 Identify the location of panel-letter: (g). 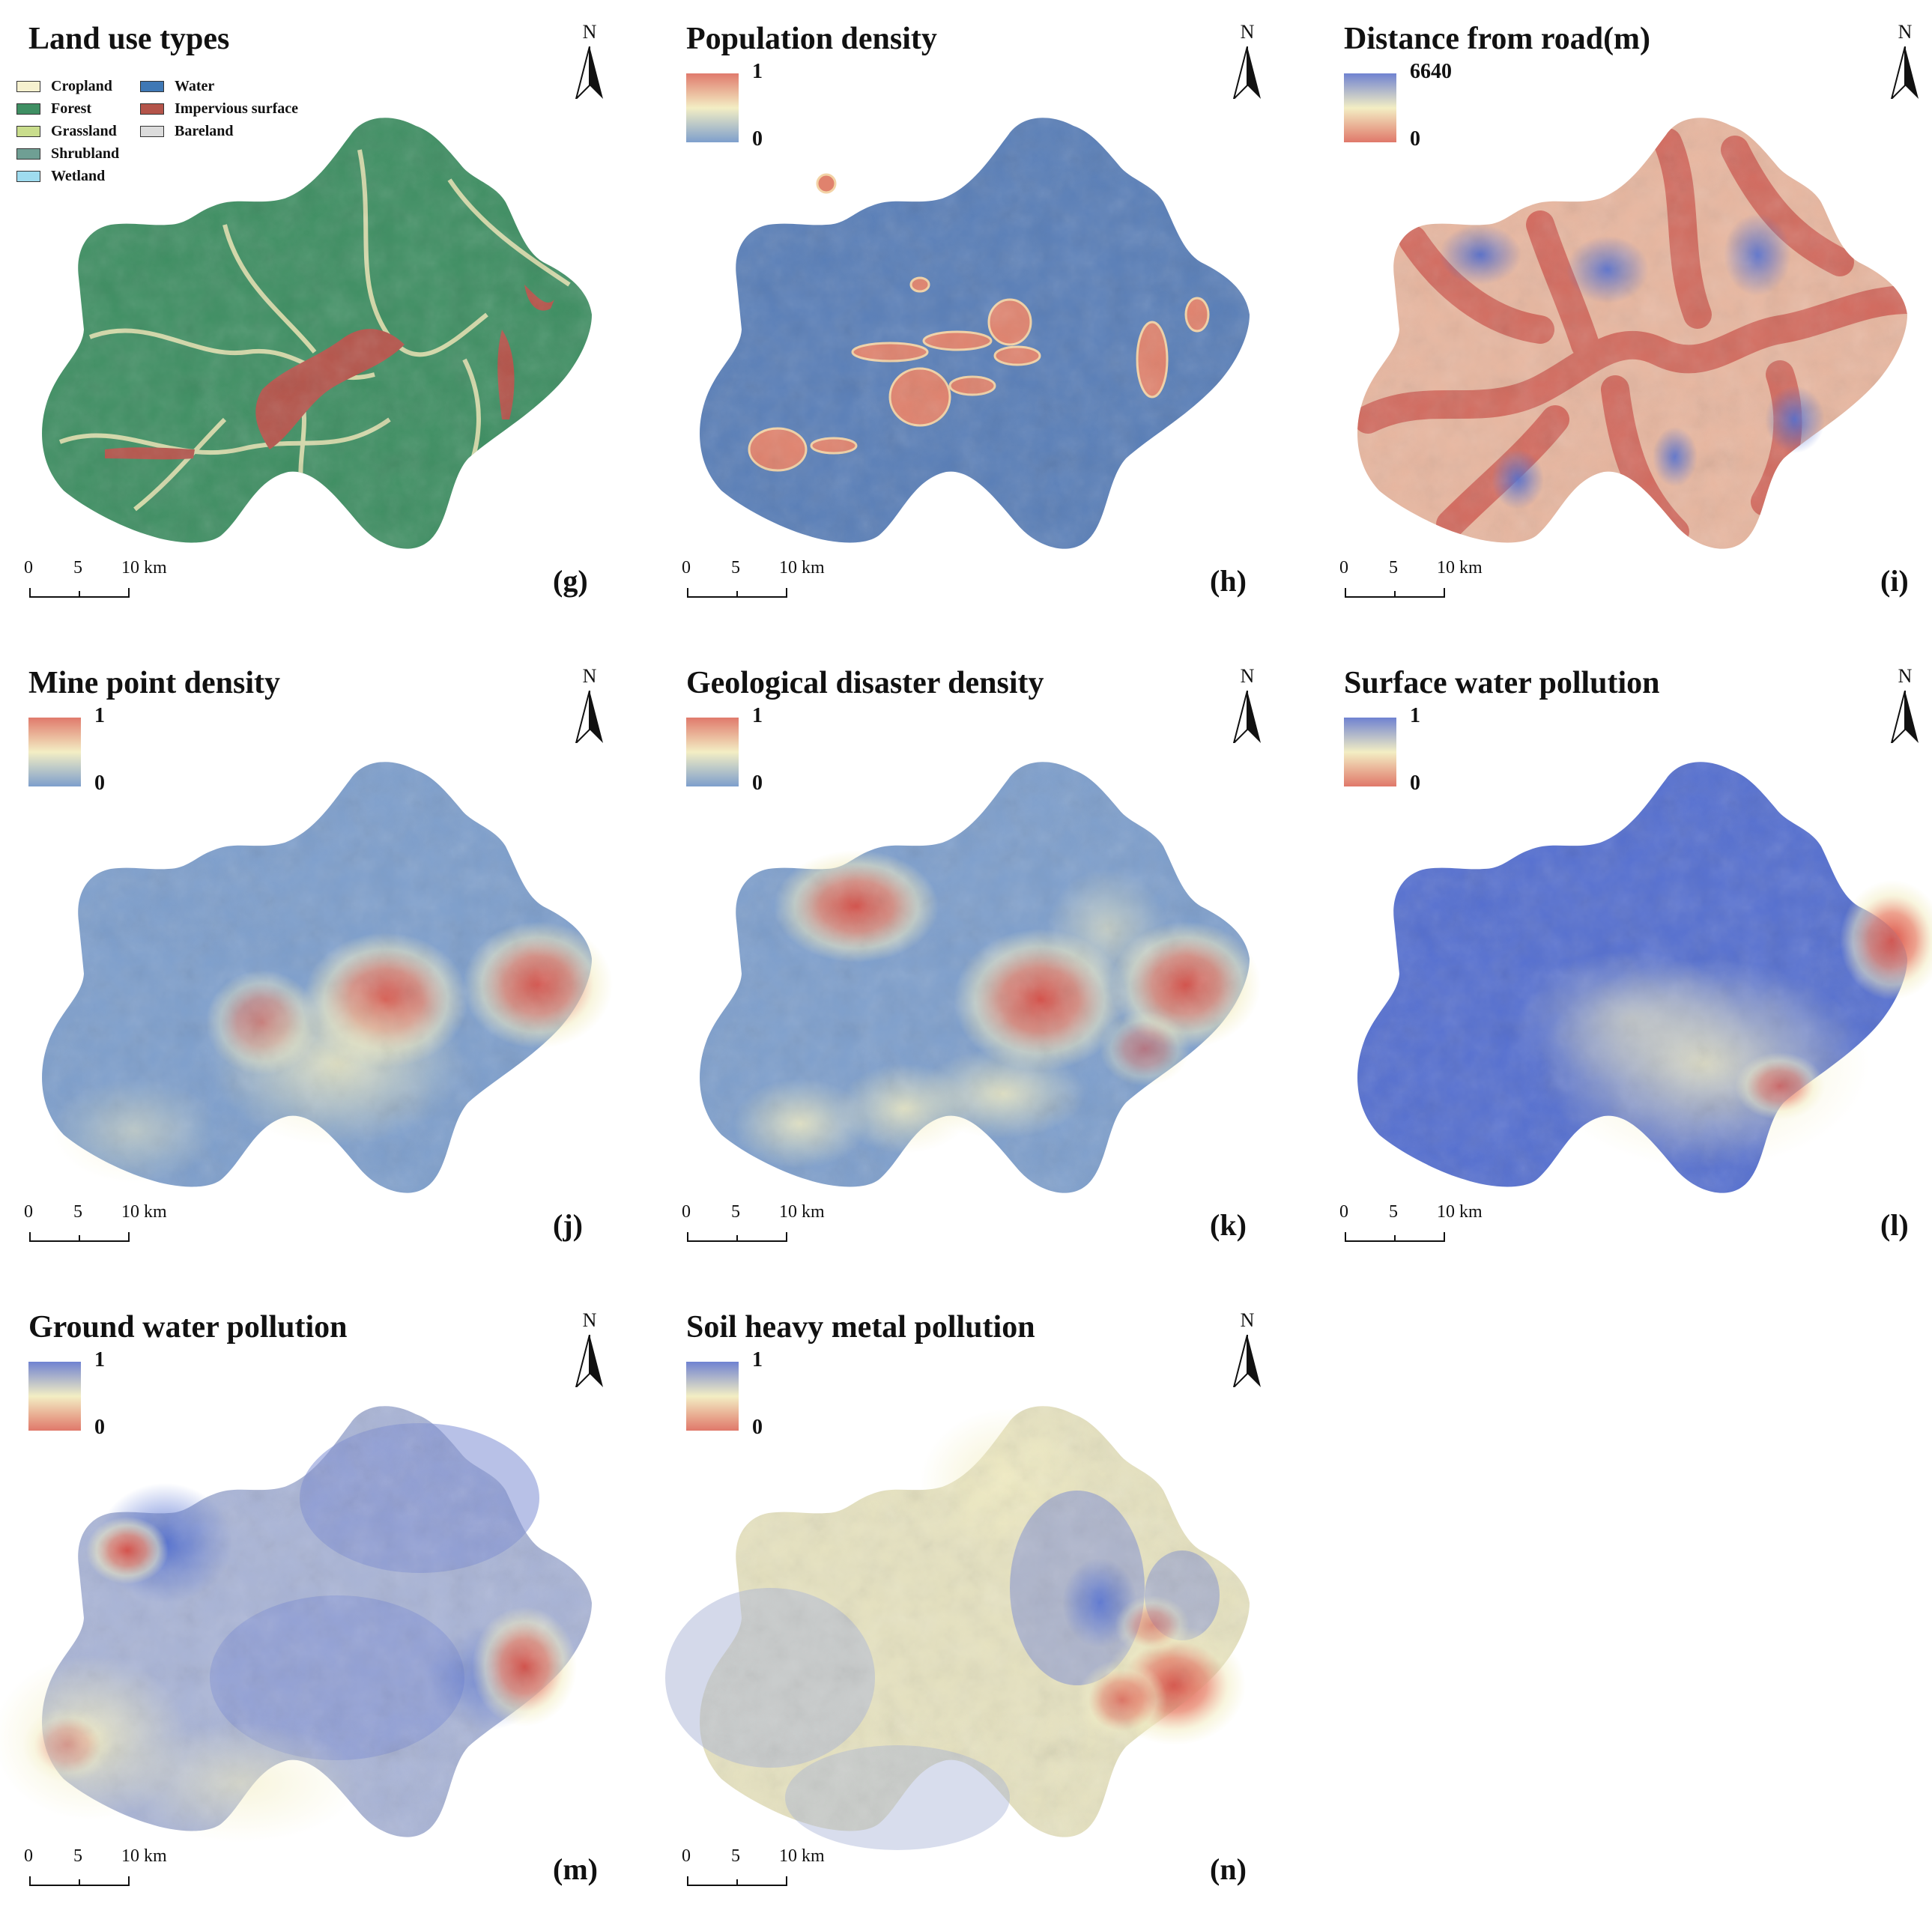
(570, 581).